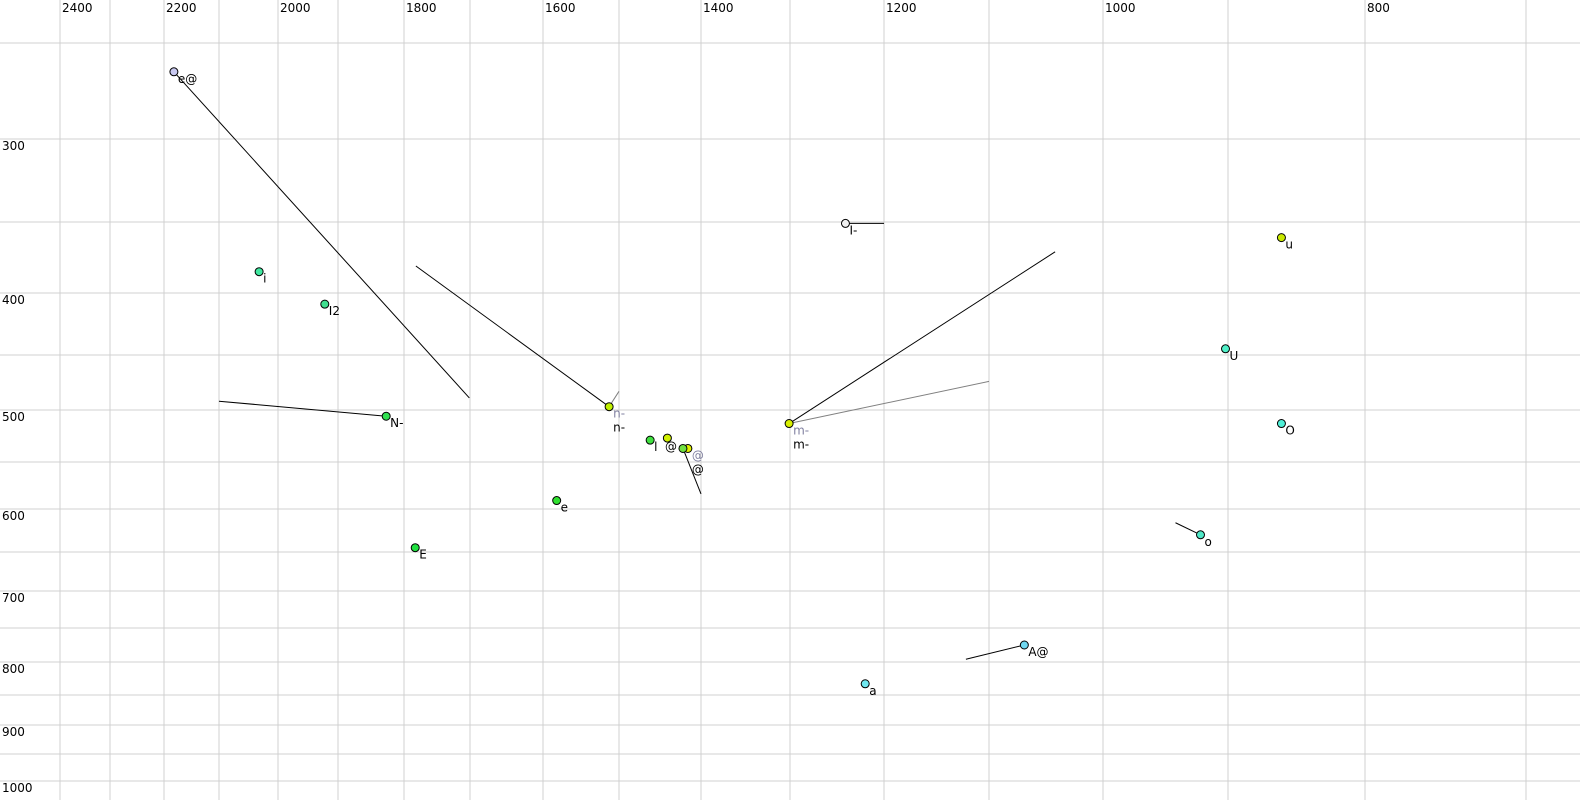 This screenshot has height=804, width=1580. I want to click on vowel-label: m-, so click(801, 445).